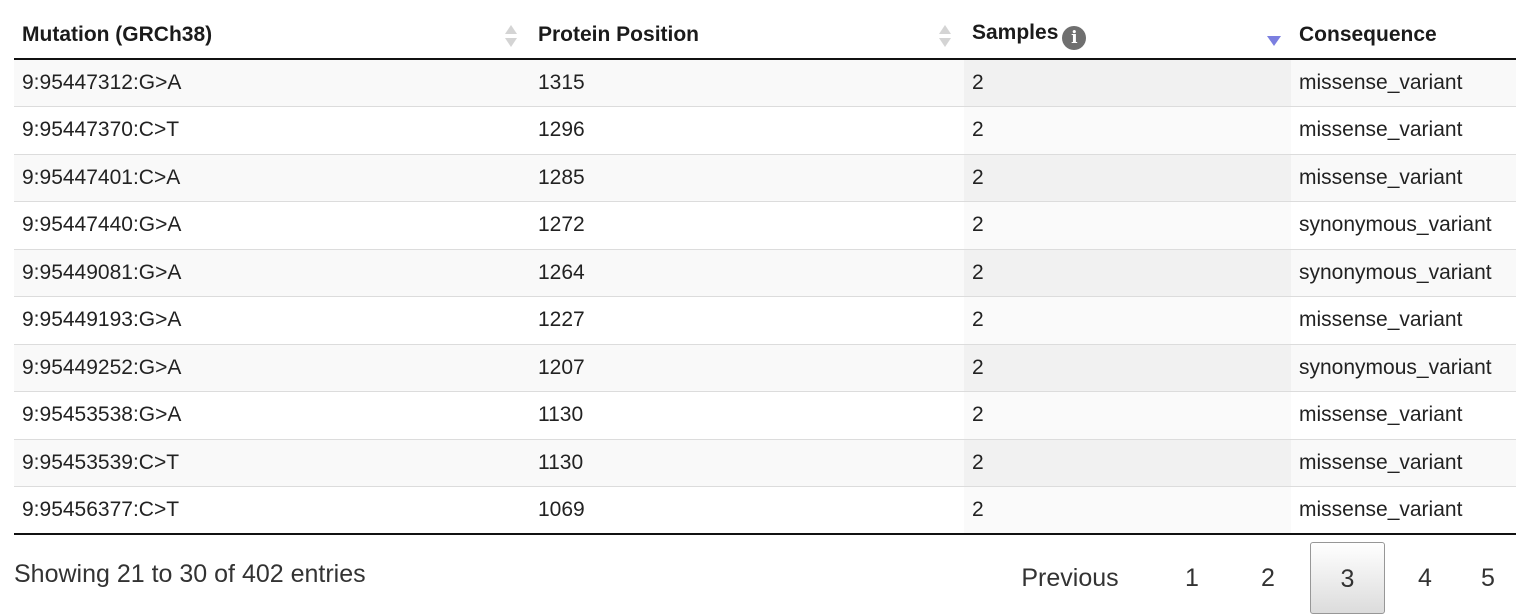  What do you see at coordinates (1192, 578) in the screenshot?
I see `pagination-page-button: 1` at bounding box center [1192, 578].